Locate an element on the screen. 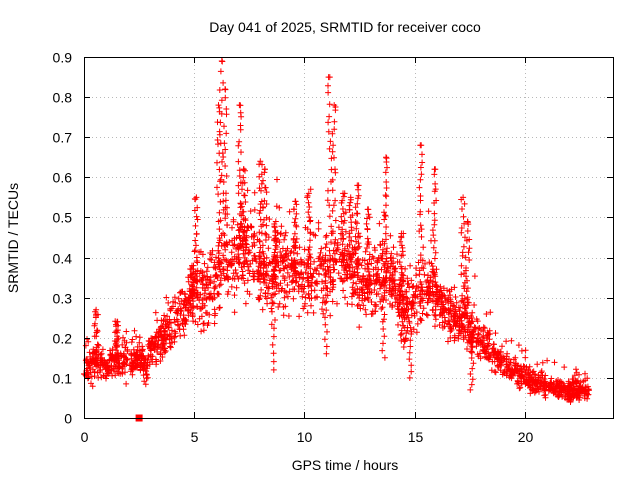 The width and height of the screenshot is (640, 480). y-tick-label: 0.7 is located at coordinates (63, 138).